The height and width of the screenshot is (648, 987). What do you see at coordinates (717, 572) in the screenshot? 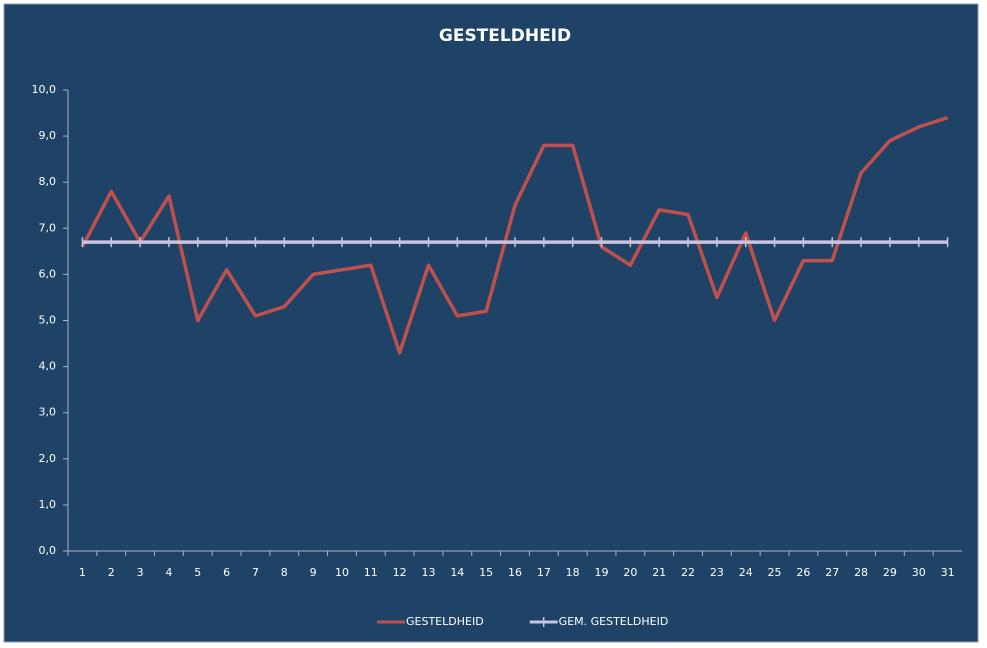
I see `x-tick-label: 23` at bounding box center [717, 572].